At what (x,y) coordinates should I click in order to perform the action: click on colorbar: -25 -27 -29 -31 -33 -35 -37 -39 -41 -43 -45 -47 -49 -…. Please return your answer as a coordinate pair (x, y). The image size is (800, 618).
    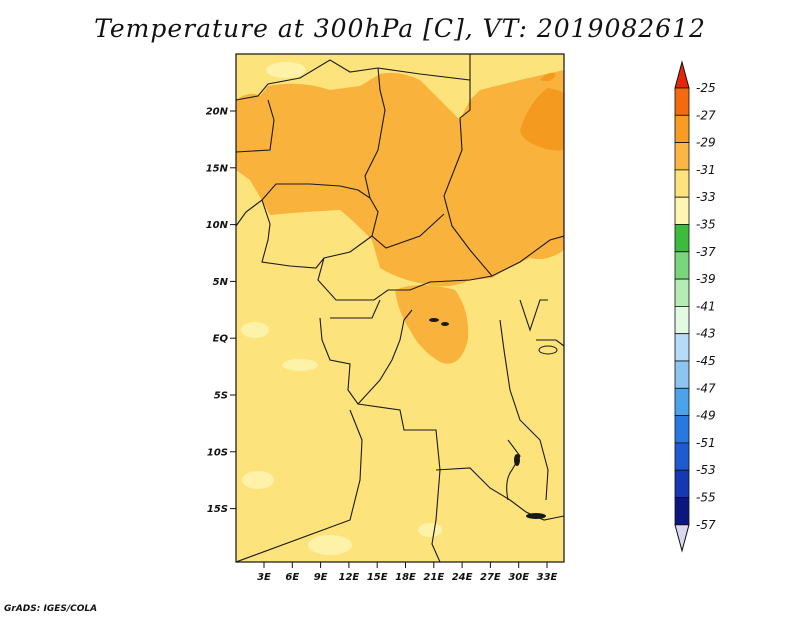
    Looking at the image, I should click on (695, 306).